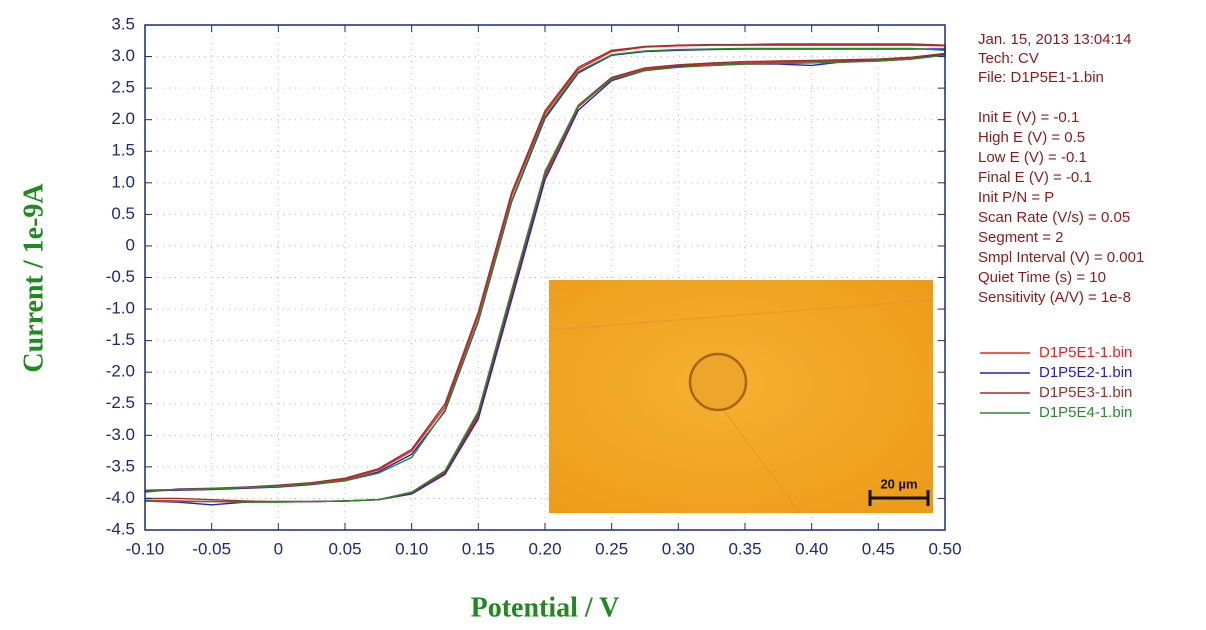 This screenshot has width=1206, height=630. What do you see at coordinates (123, 23) in the screenshot?
I see `y-tick-label: 3.5` at bounding box center [123, 23].